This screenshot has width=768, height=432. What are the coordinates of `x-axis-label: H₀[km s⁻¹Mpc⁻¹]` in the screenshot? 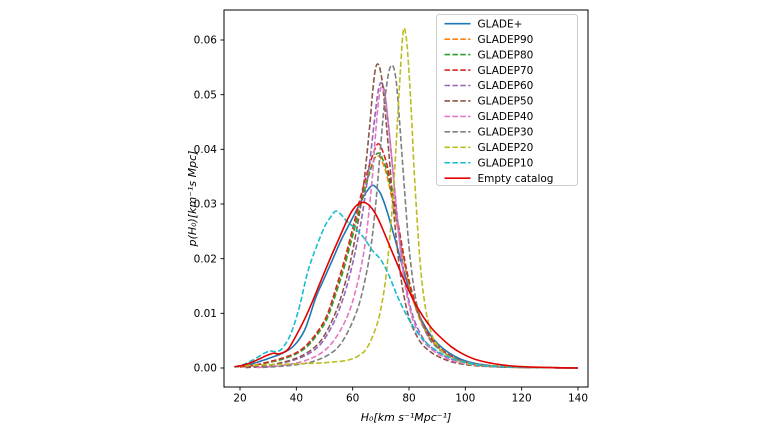 It's located at (406, 417).